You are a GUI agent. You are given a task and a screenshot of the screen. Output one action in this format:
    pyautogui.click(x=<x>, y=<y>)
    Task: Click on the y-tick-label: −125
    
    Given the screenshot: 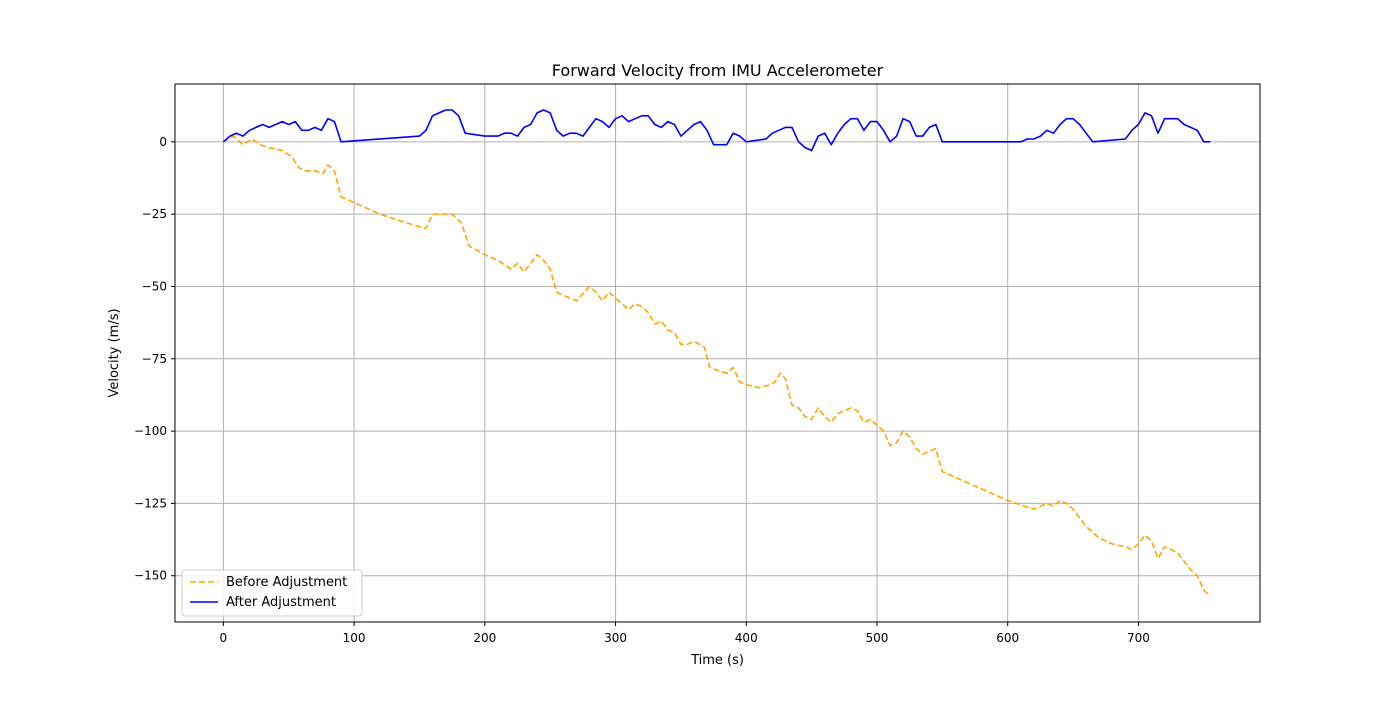 What is the action you would take?
    pyautogui.click(x=150, y=503)
    